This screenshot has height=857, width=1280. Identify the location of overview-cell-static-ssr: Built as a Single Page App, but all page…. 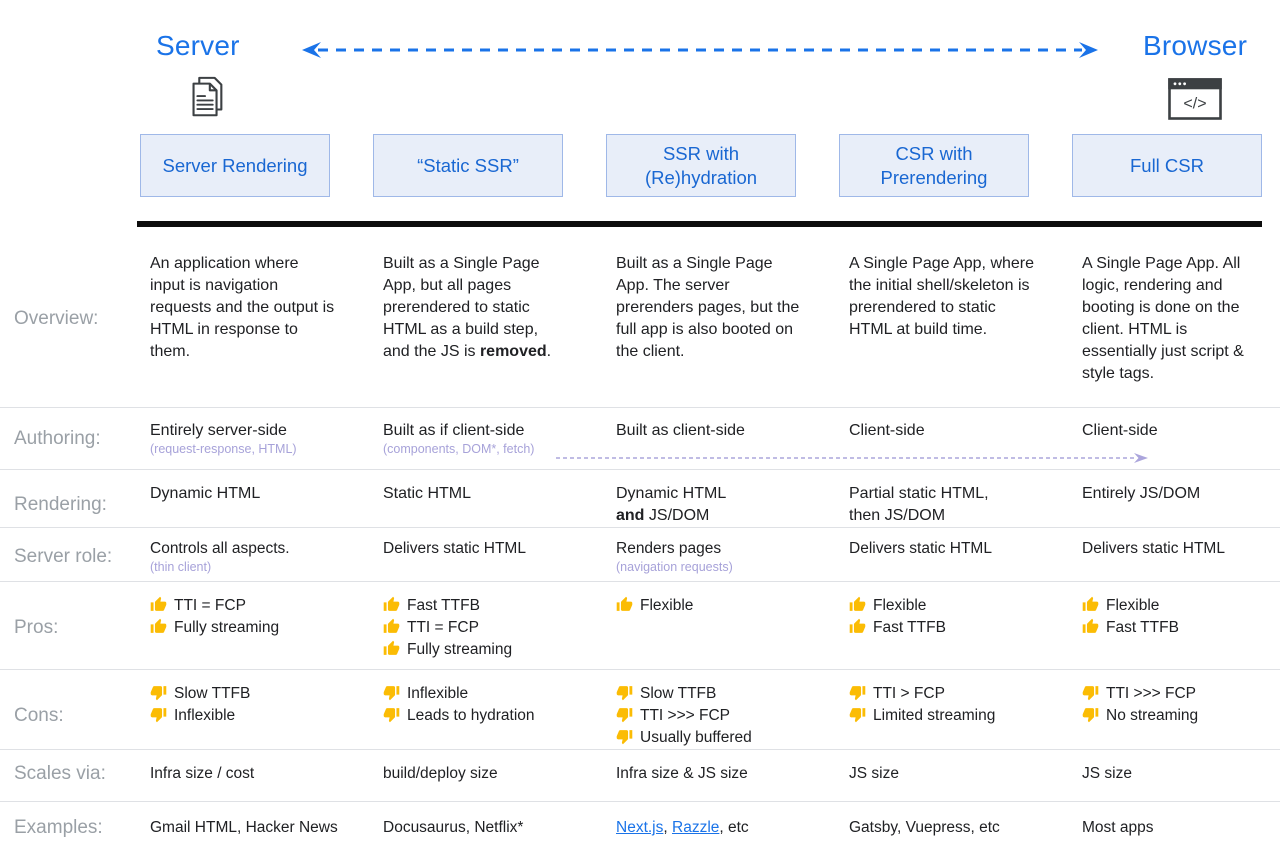
(467, 307).